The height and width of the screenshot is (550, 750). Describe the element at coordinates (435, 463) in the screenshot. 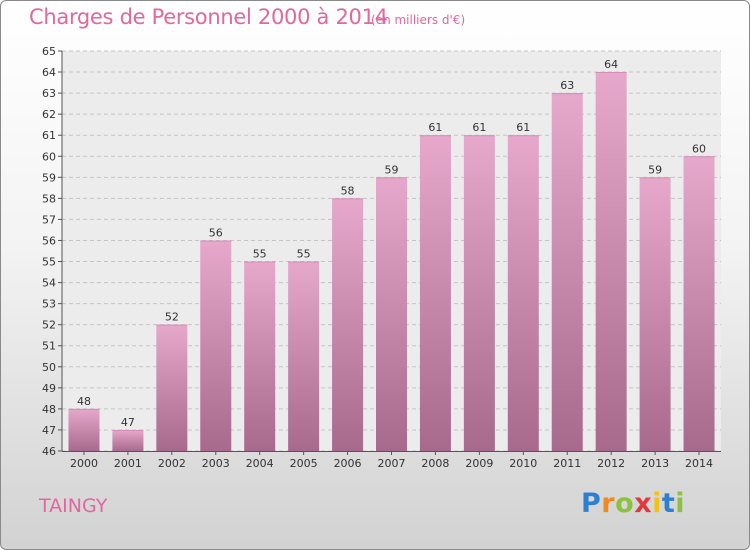

I see `x-tick-label: 2008` at that location.